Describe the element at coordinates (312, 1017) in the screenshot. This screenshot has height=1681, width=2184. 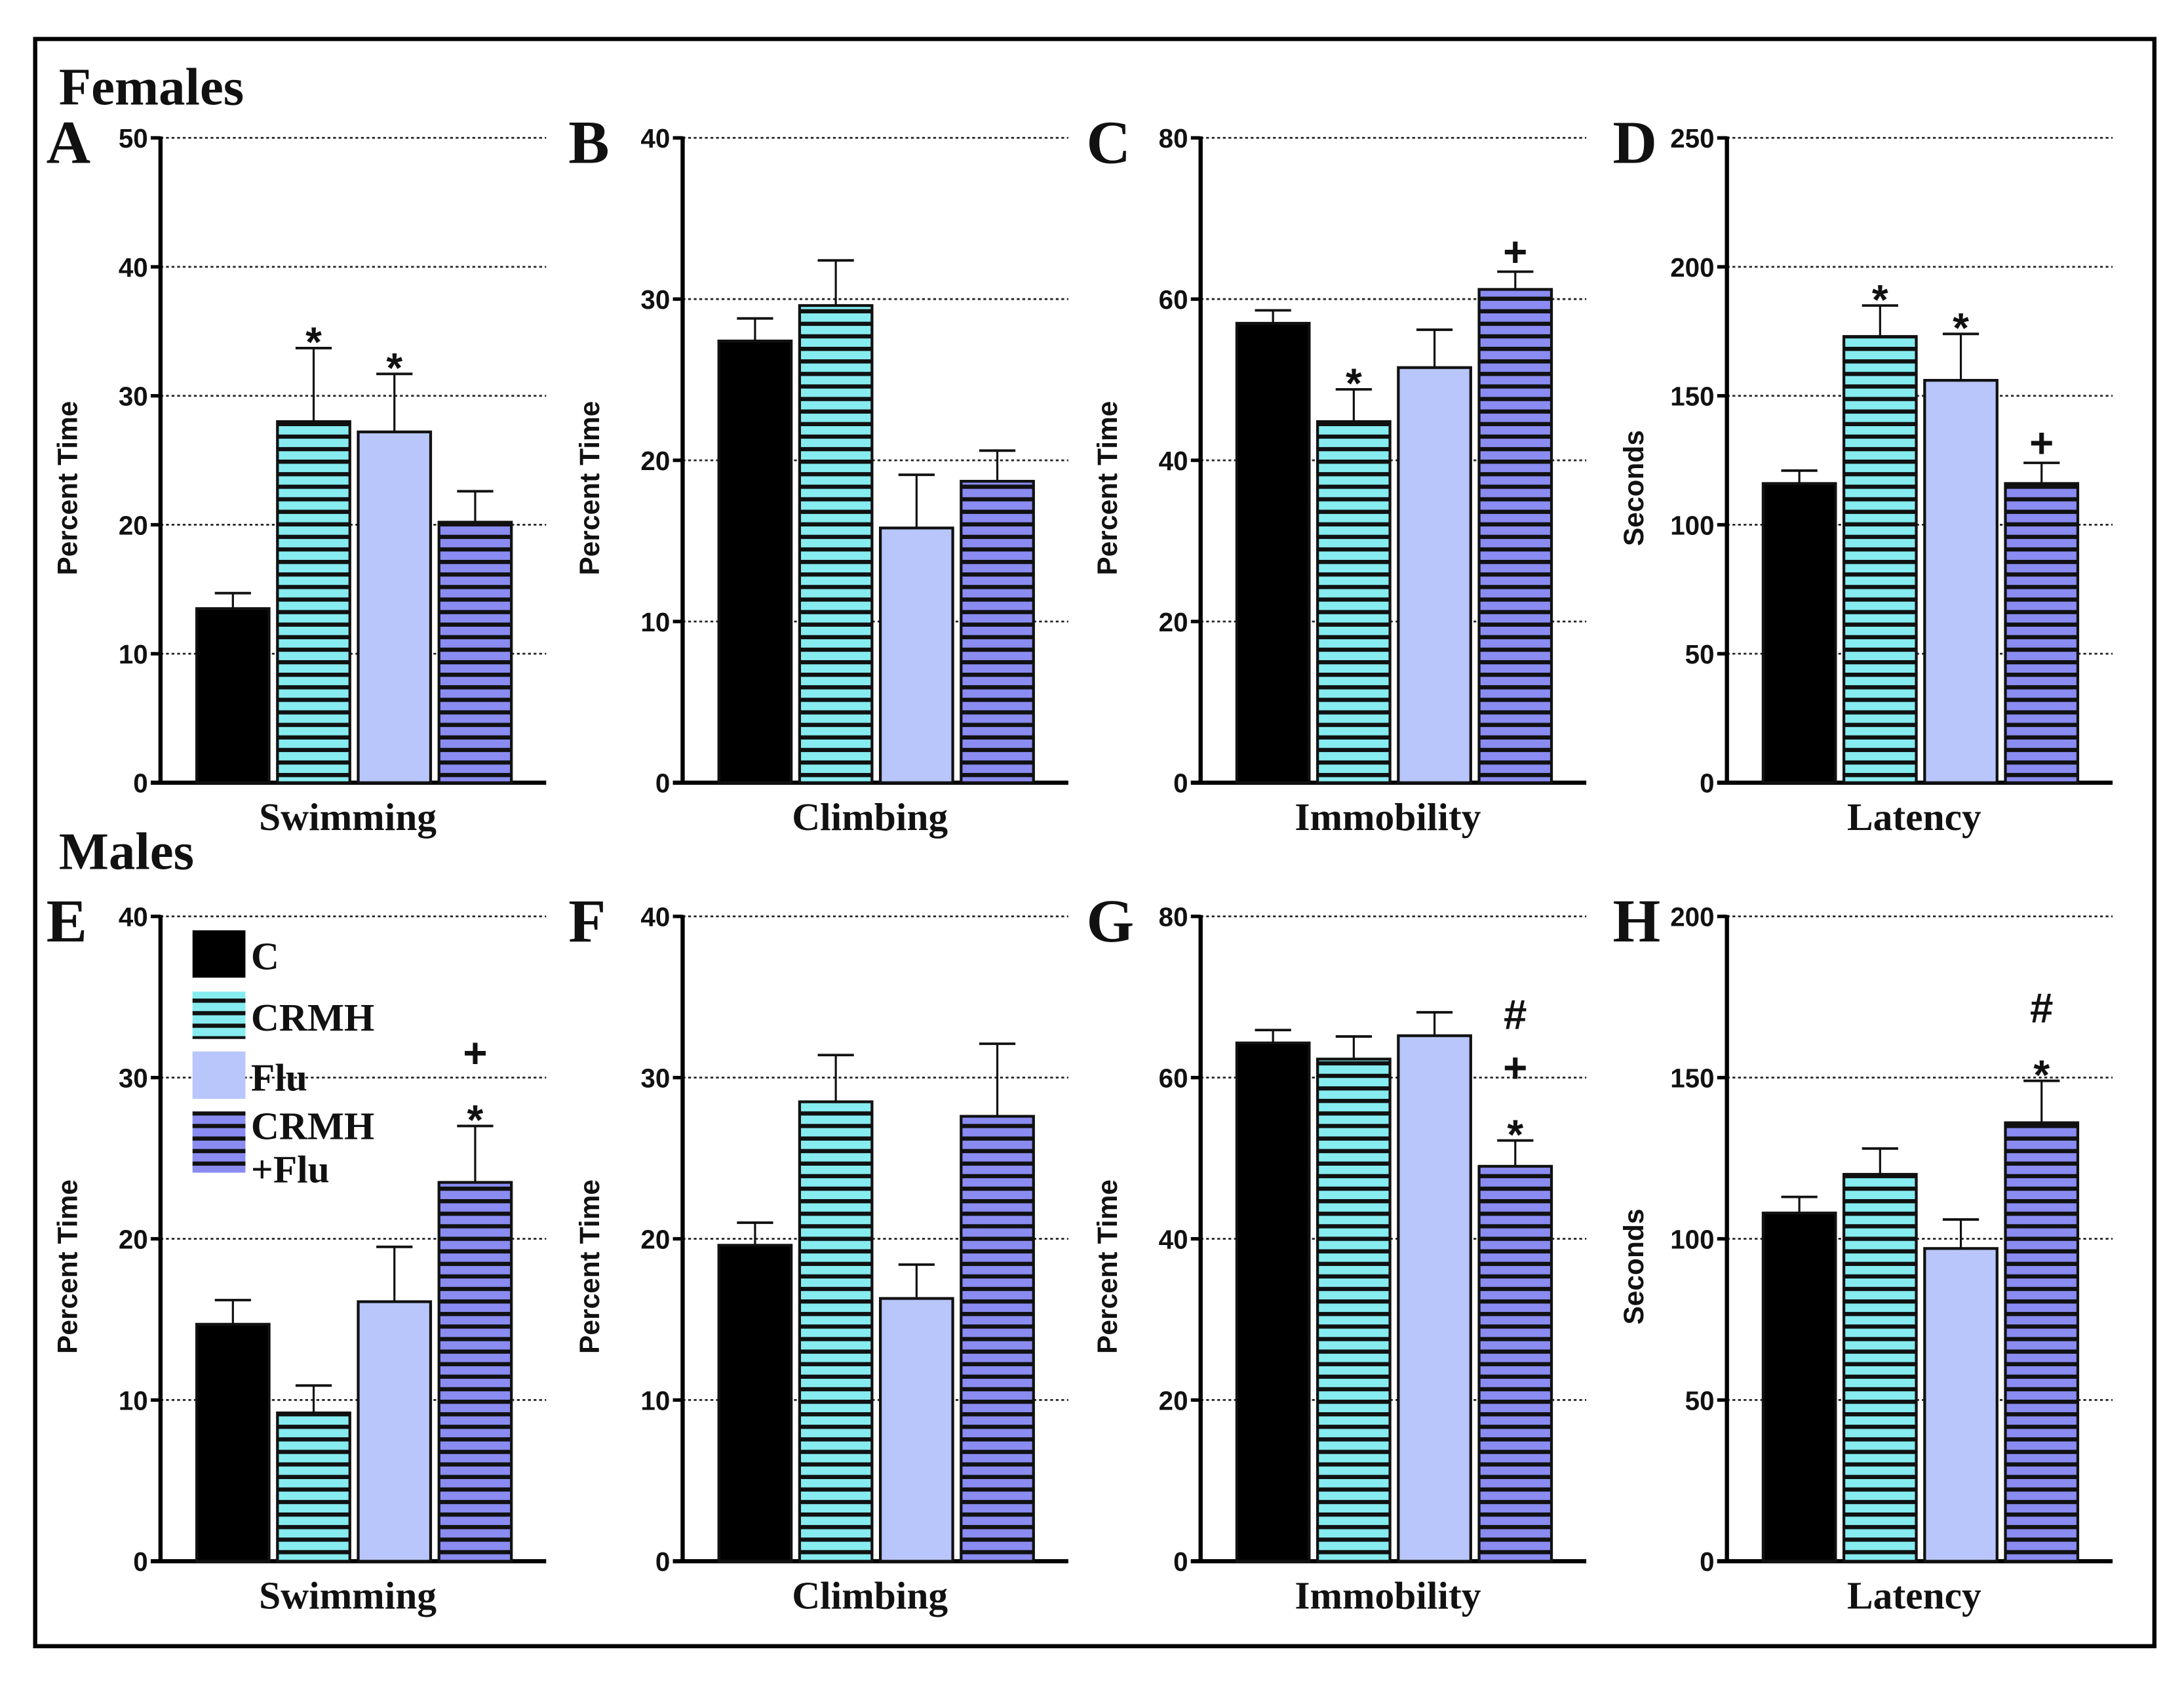
I see `legend-label: CRMH` at that location.